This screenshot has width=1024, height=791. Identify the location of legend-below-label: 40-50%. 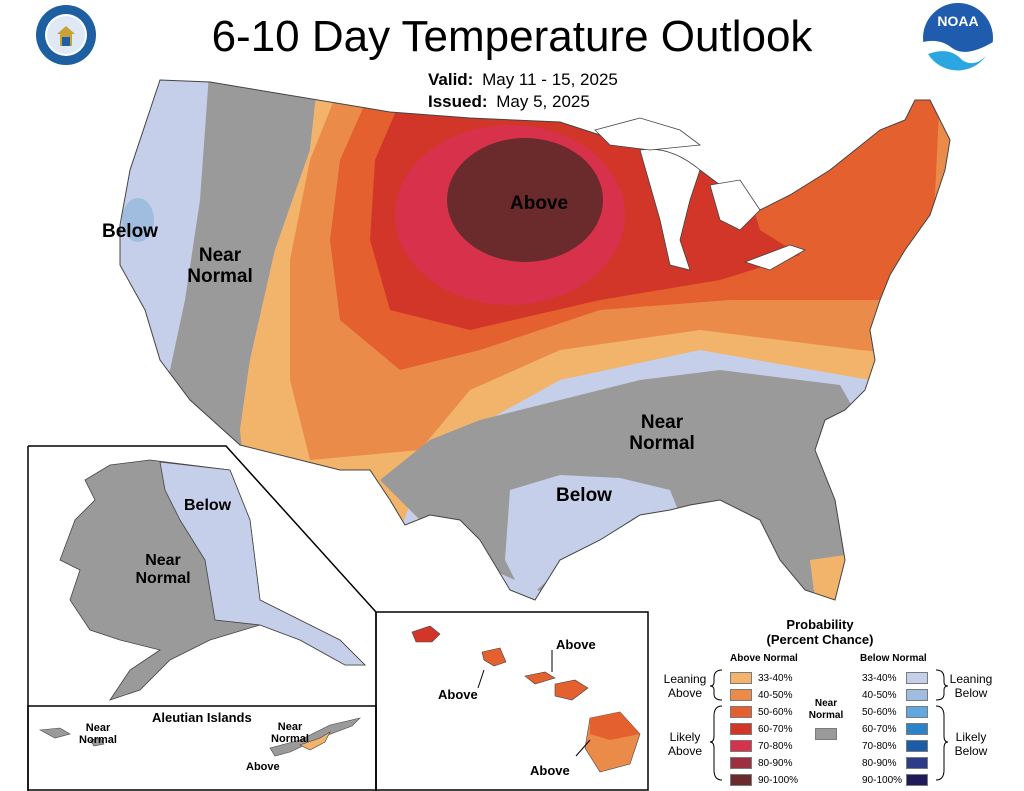
(879, 695).